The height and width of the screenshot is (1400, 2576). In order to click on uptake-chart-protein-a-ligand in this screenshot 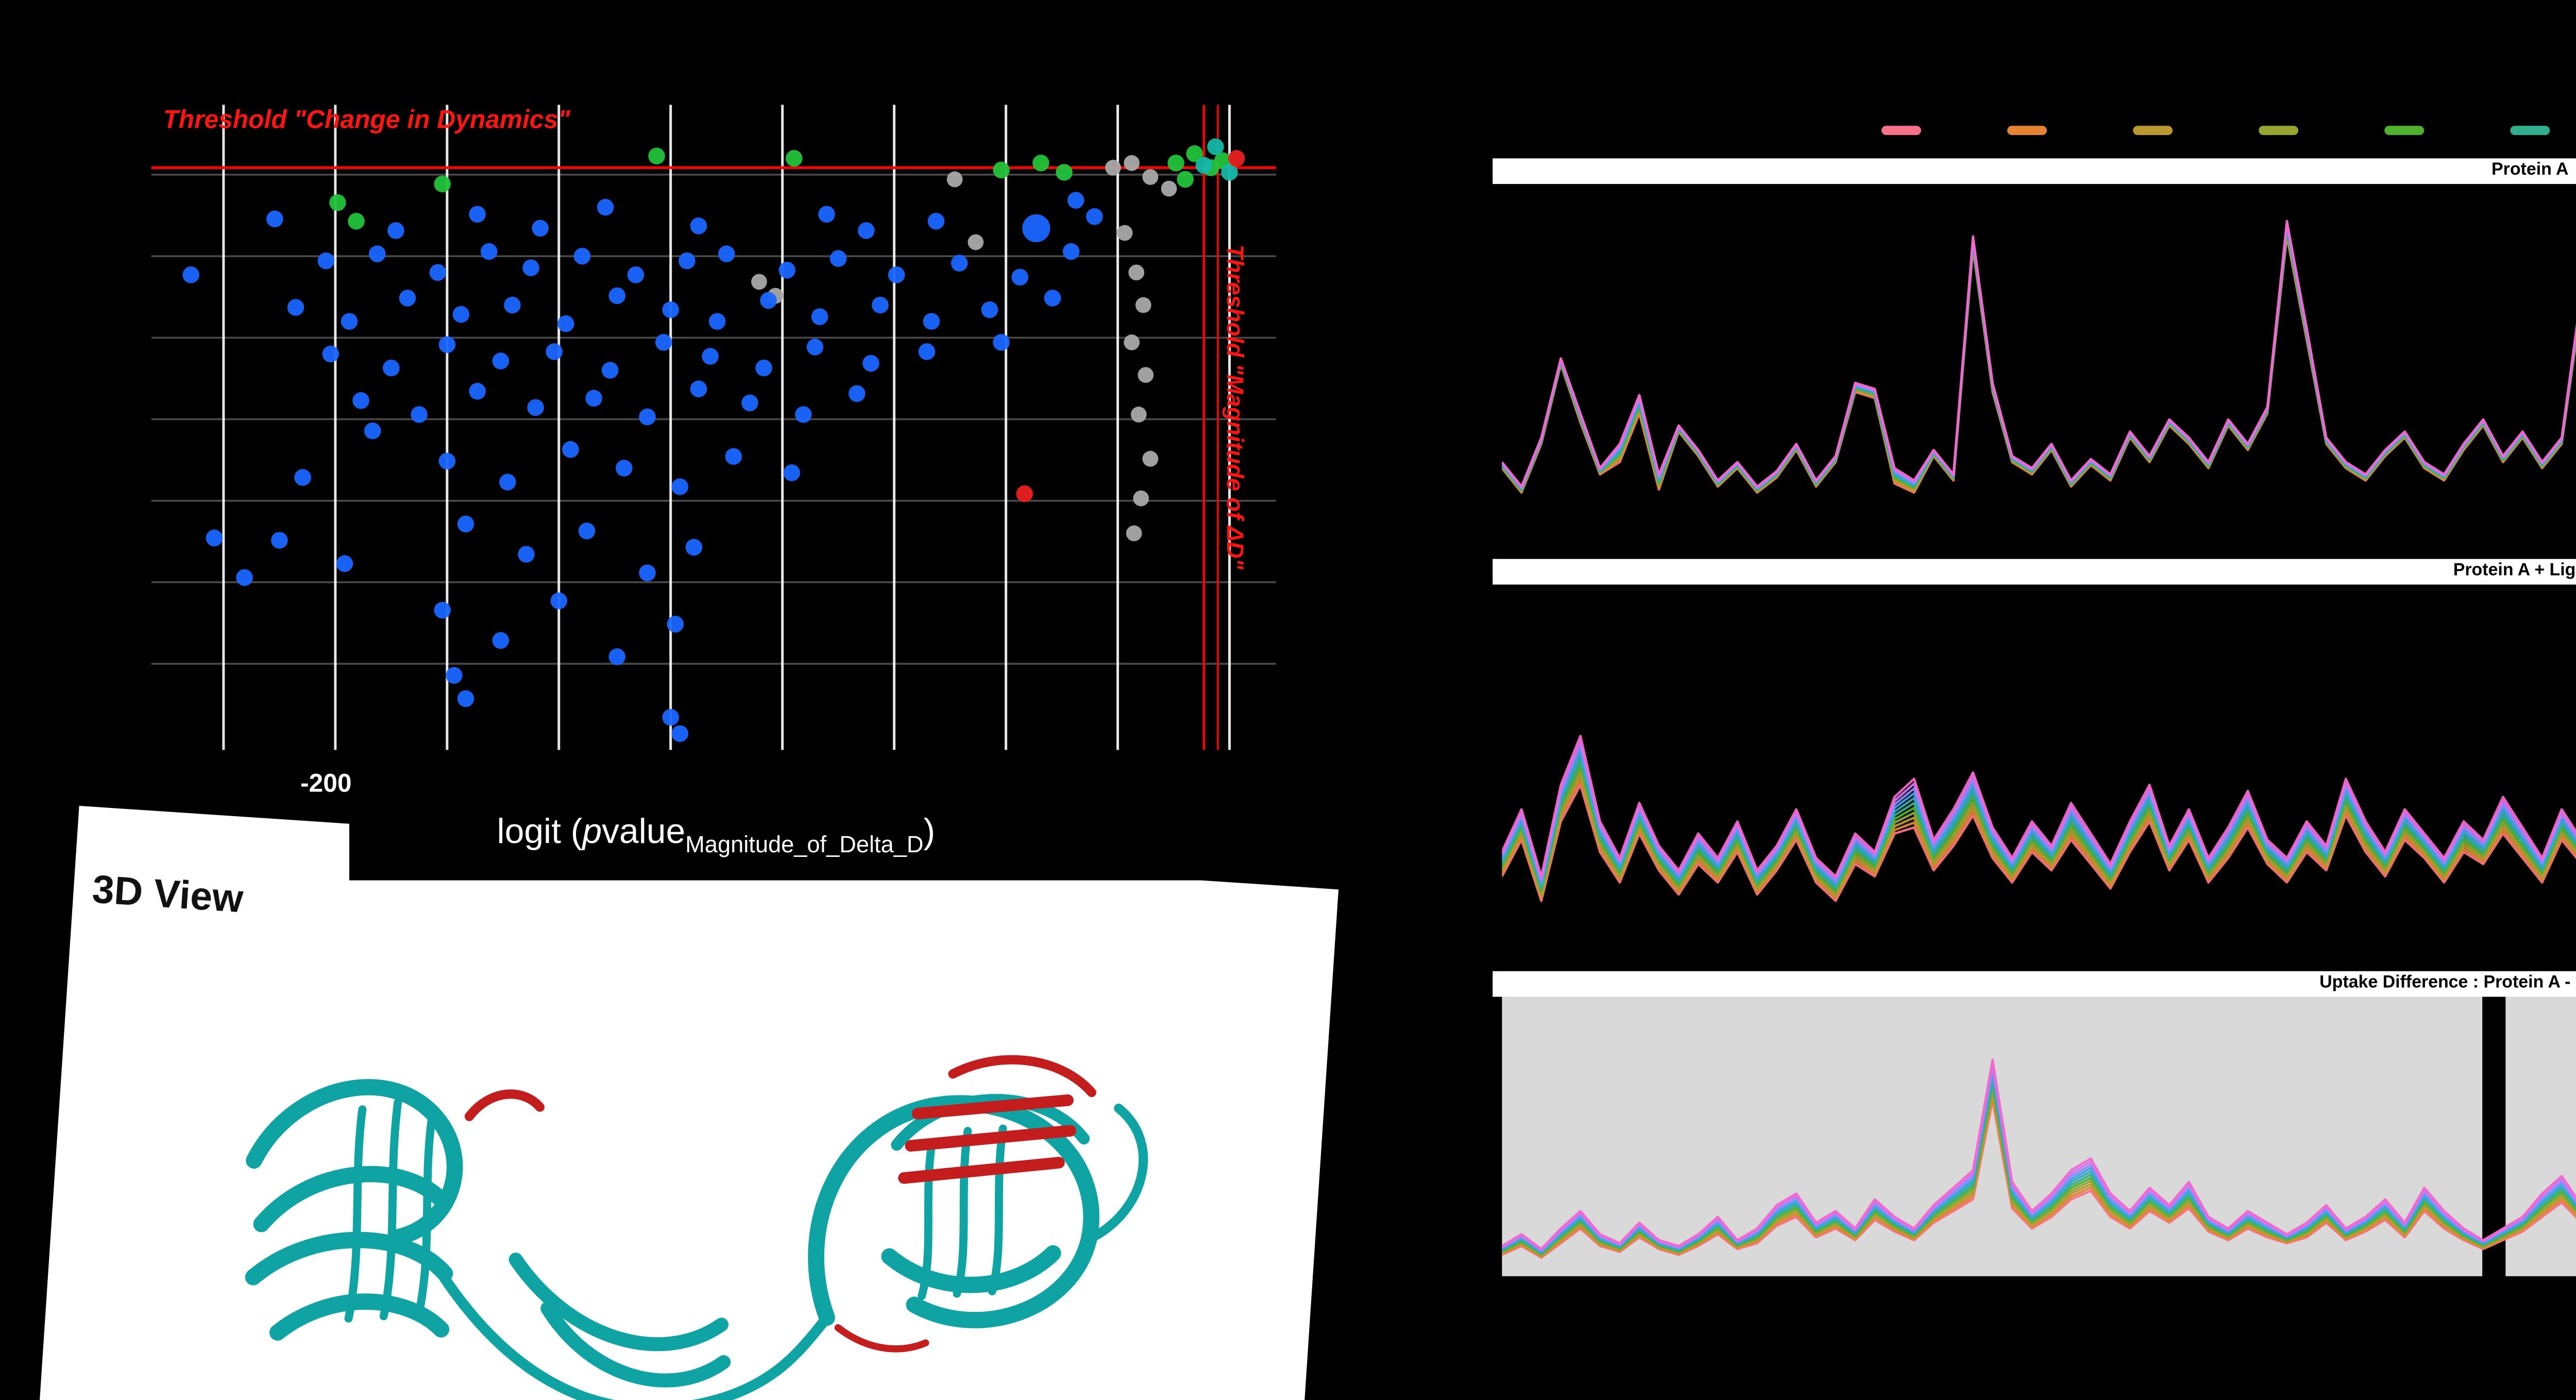, I will do `click(2039, 768)`.